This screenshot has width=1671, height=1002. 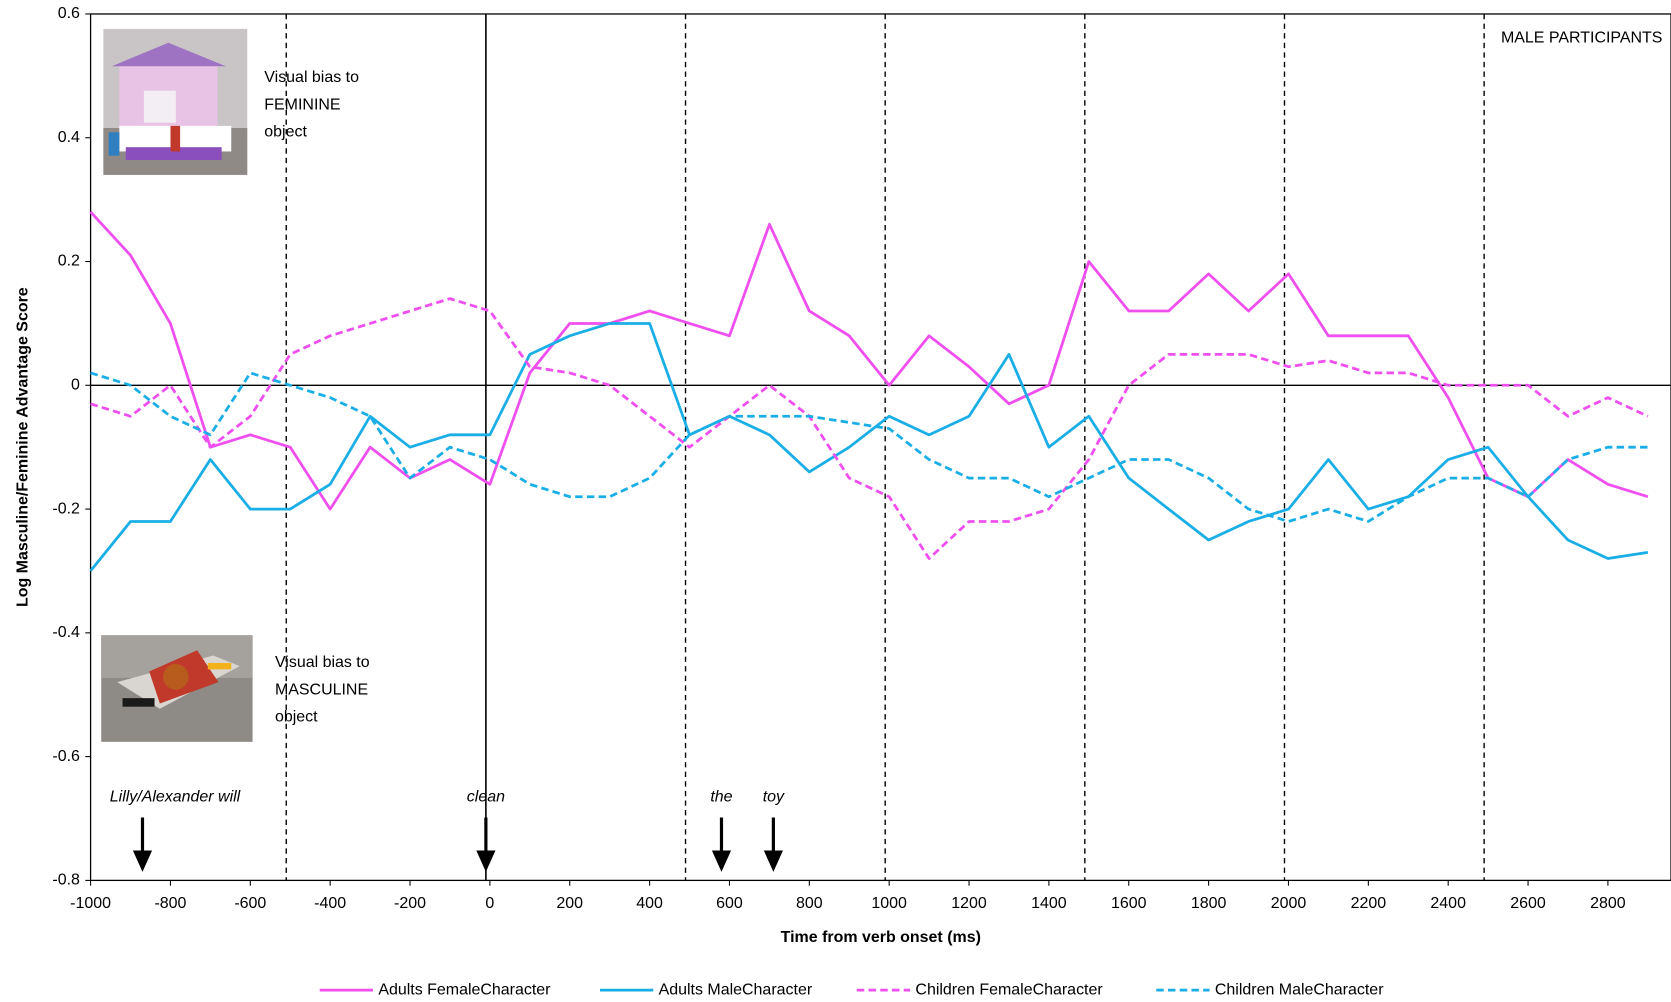 What do you see at coordinates (1582, 38) in the screenshot?
I see `panel-label: MALE PARTICIPANTS` at bounding box center [1582, 38].